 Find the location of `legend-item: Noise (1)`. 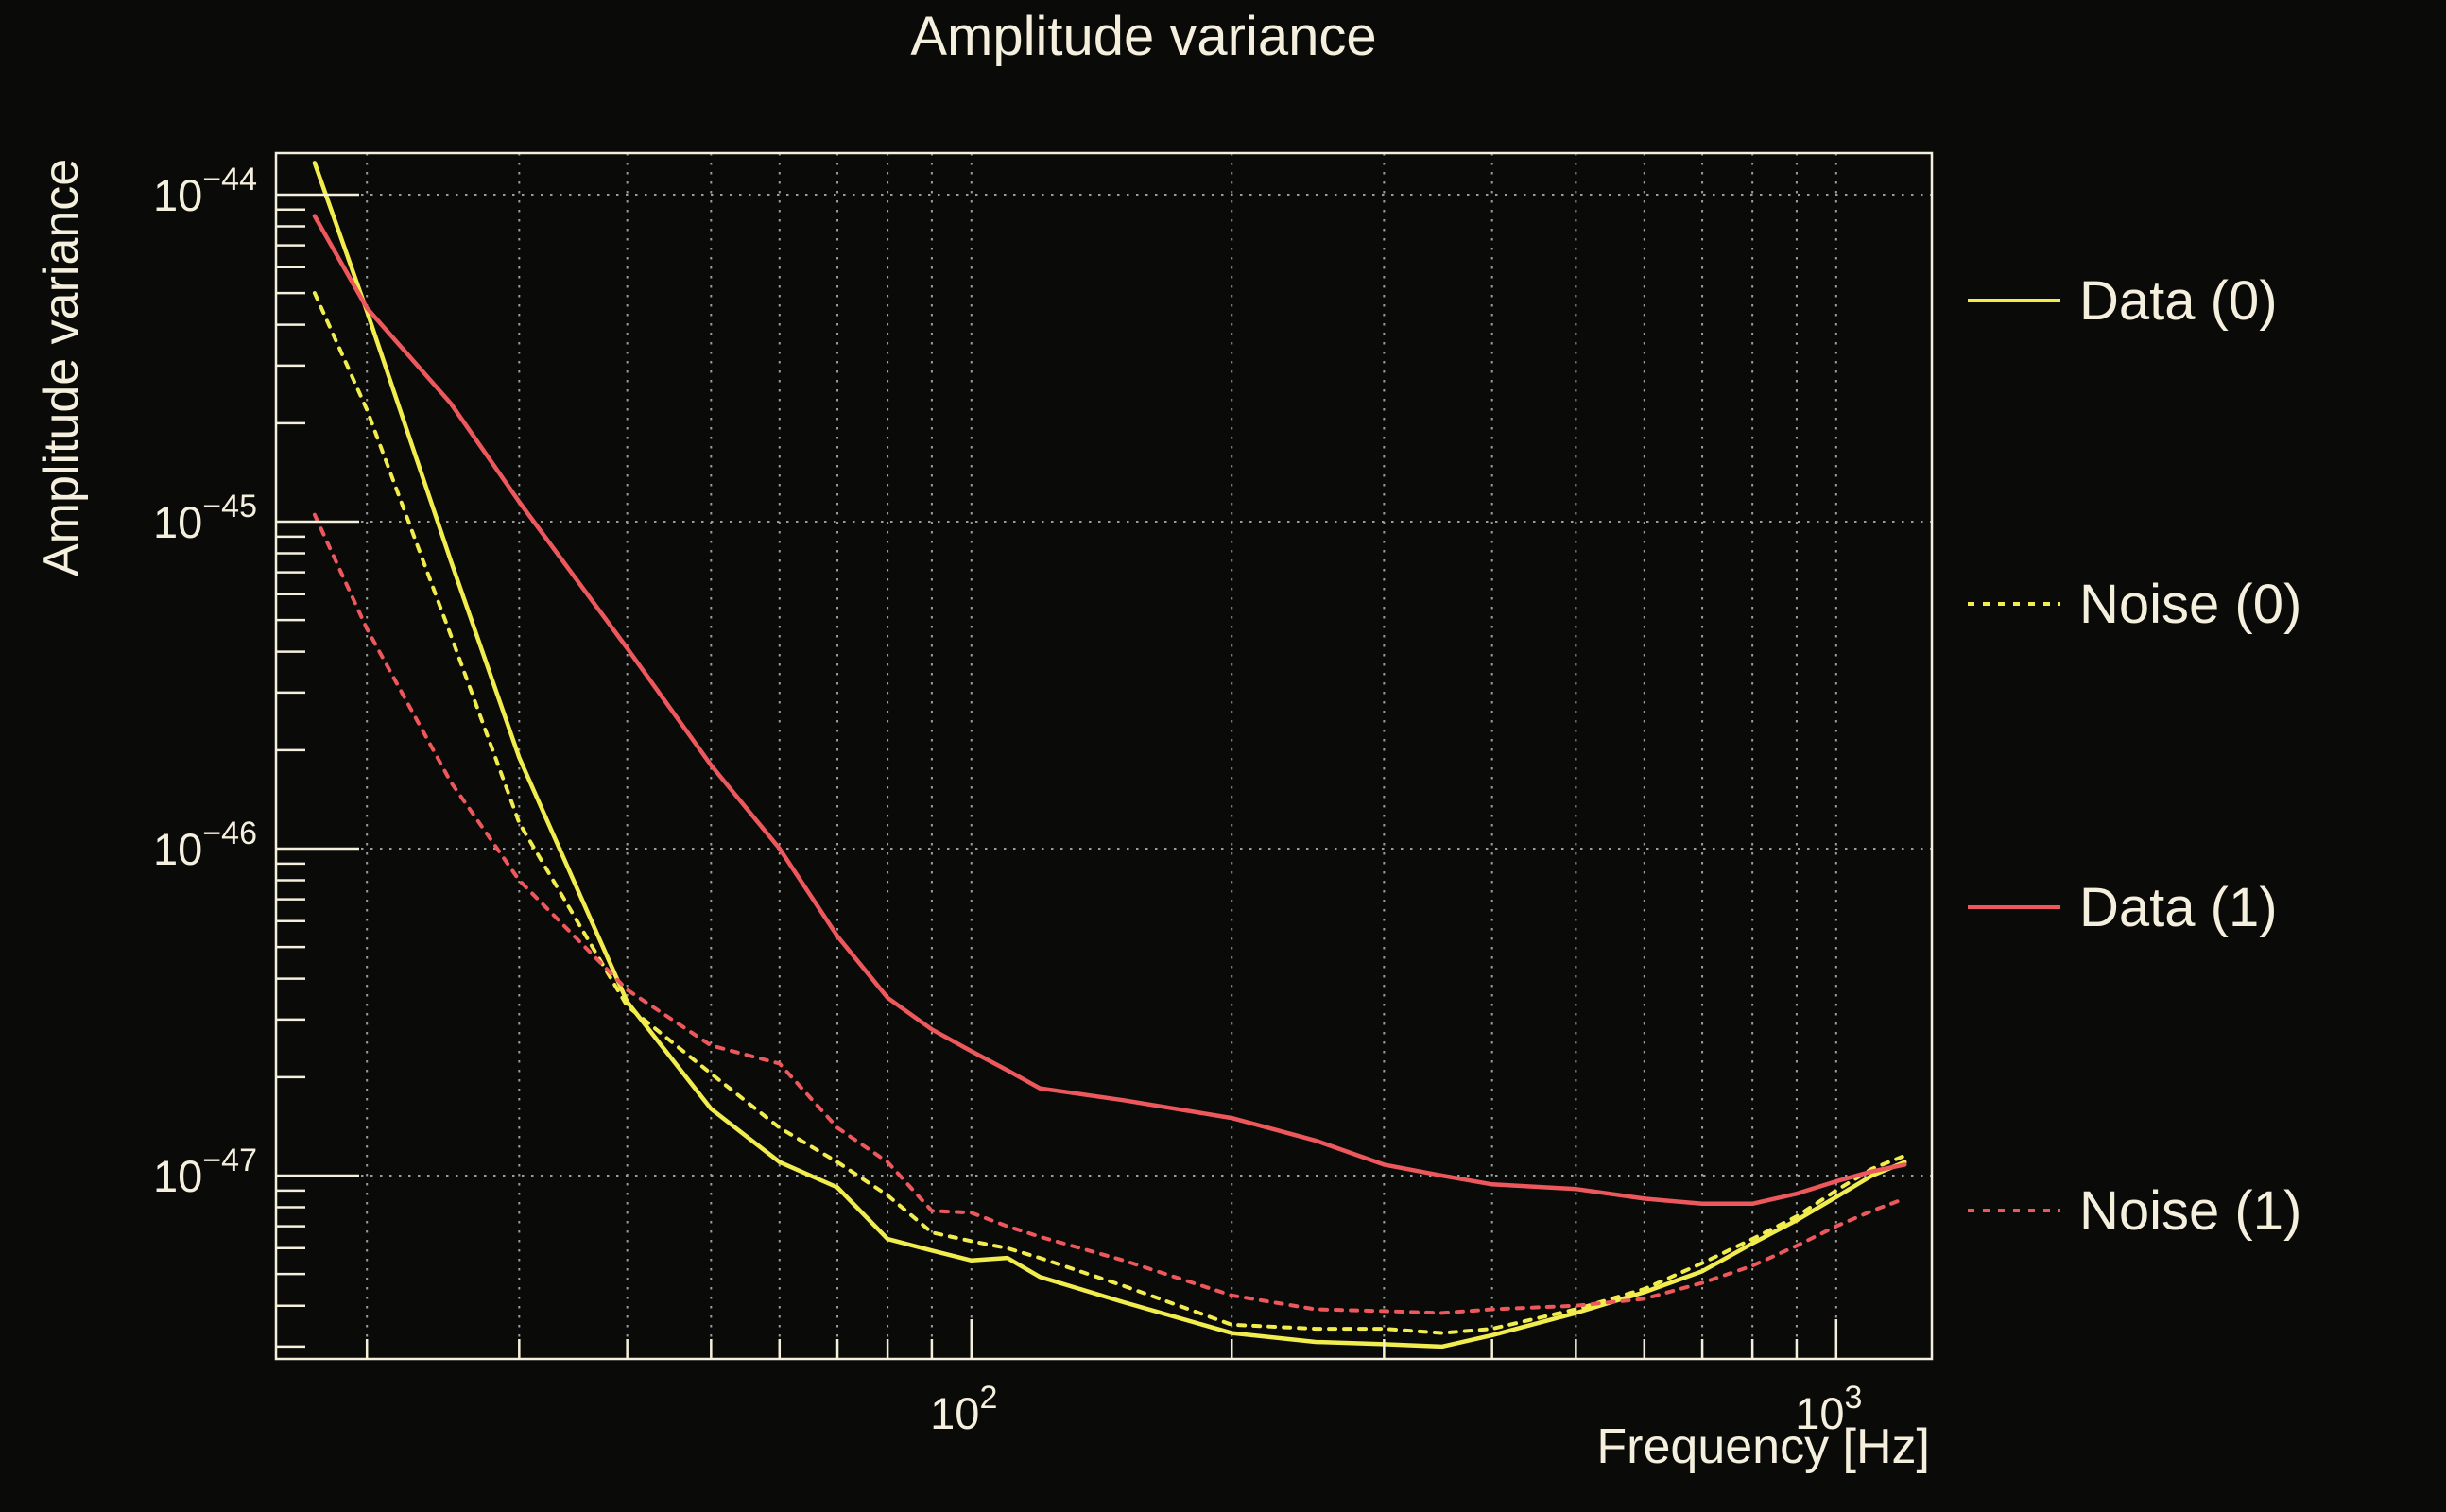

legend-item: Noise (1) is located at coordinates (2134, 1211).